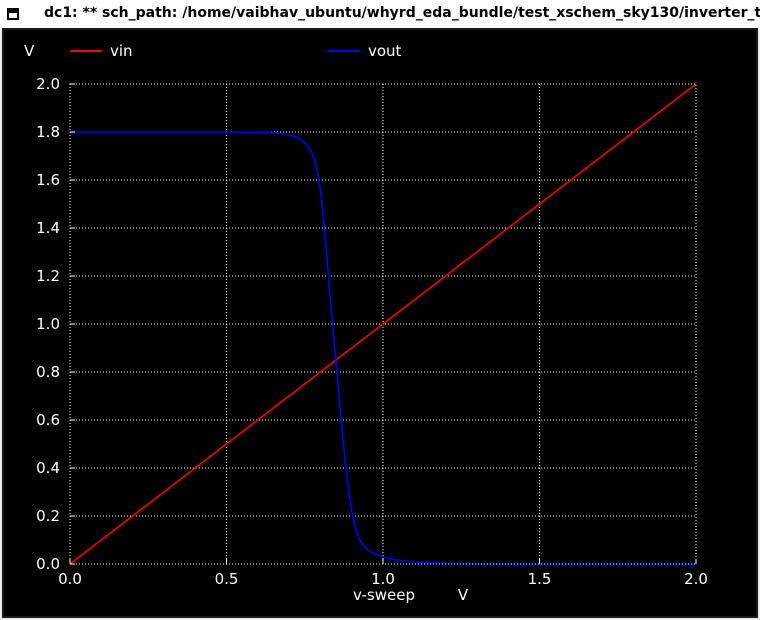 This screenshot has width=760, height=620. I want to click on y-tick-label: 1.0, so click(48, 324).